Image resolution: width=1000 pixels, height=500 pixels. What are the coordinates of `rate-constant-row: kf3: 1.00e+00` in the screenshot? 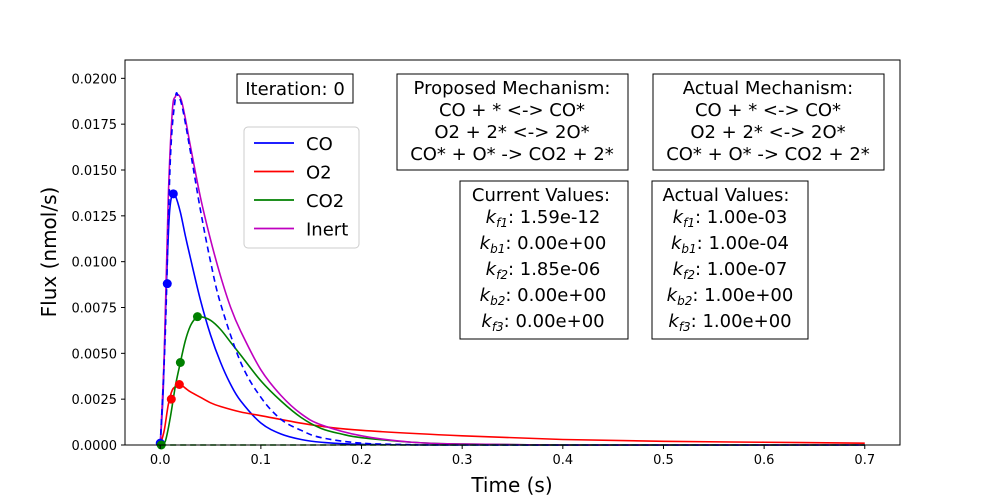 It's located at (729, 322).